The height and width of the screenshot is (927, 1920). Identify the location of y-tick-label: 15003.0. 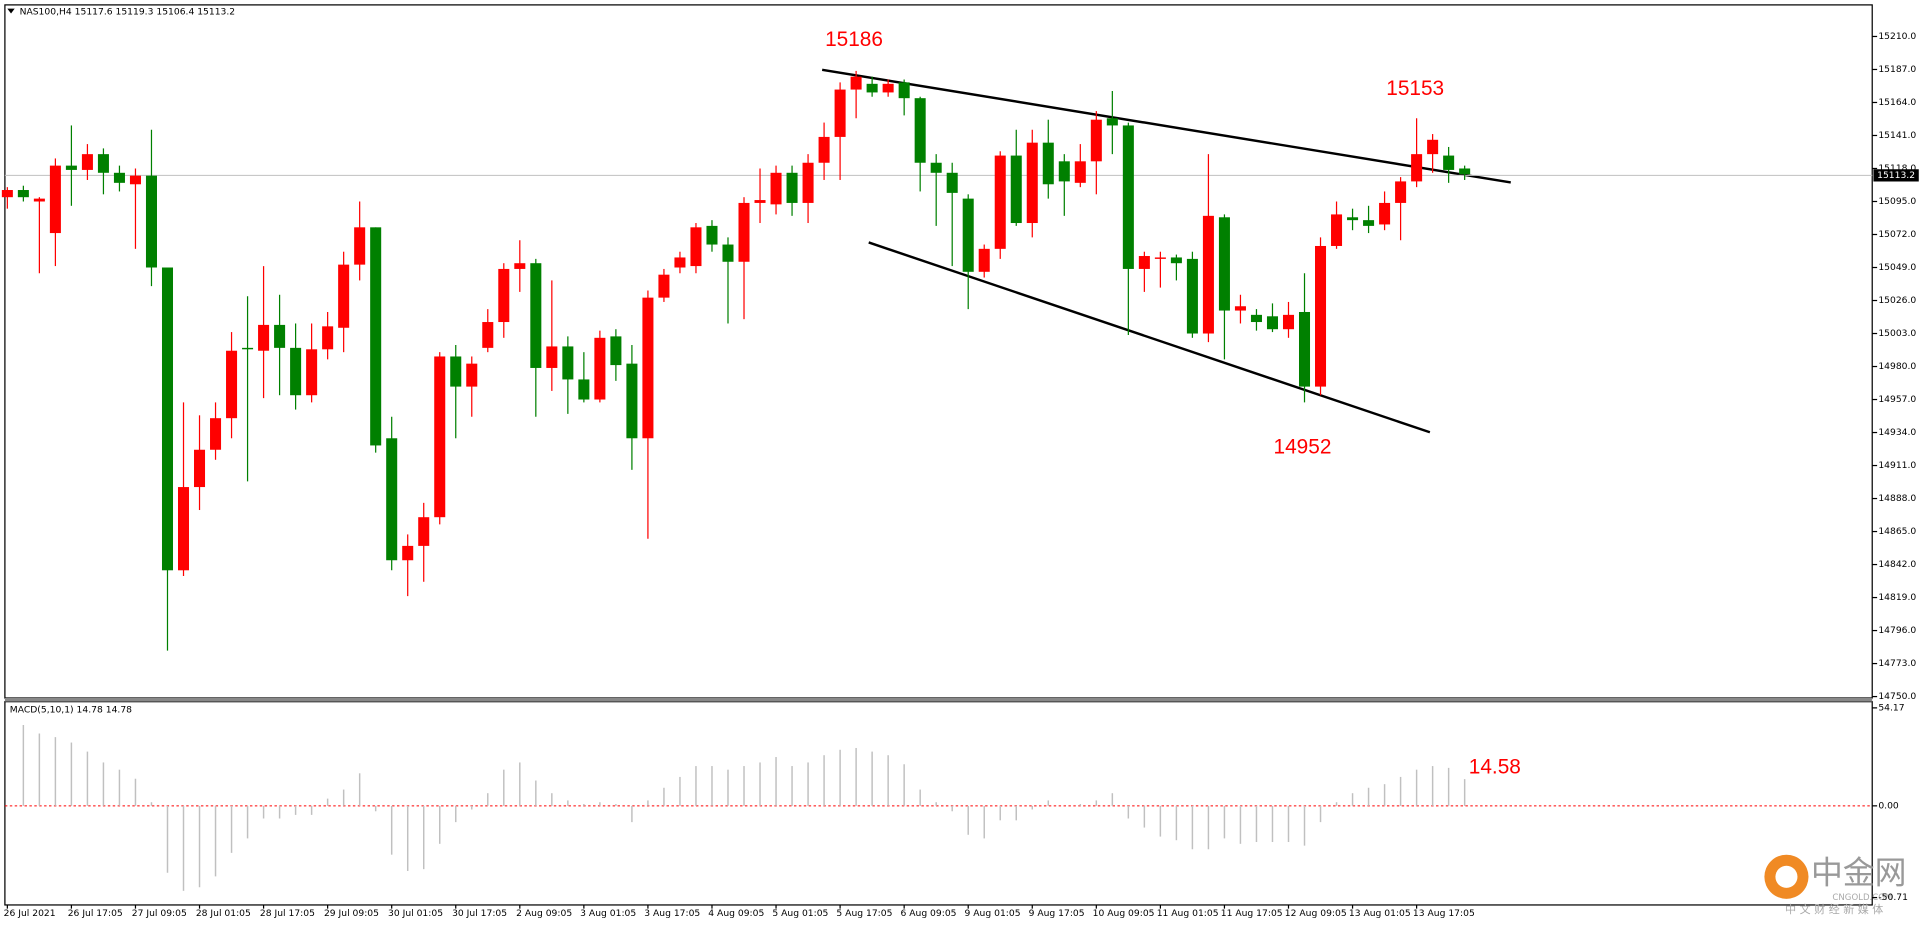
(1897, 333).